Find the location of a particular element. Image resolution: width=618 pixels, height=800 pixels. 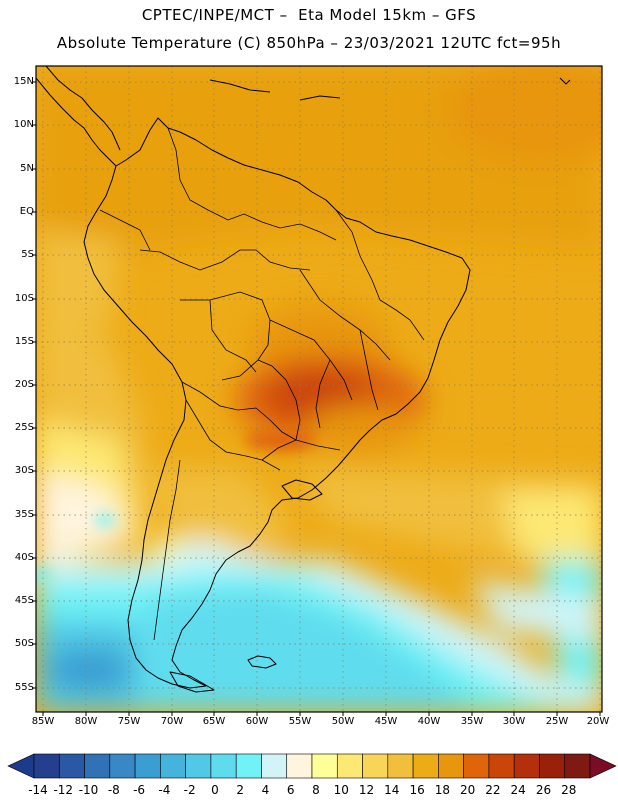

lon-label: 75W is located at coordinates (129, 721).